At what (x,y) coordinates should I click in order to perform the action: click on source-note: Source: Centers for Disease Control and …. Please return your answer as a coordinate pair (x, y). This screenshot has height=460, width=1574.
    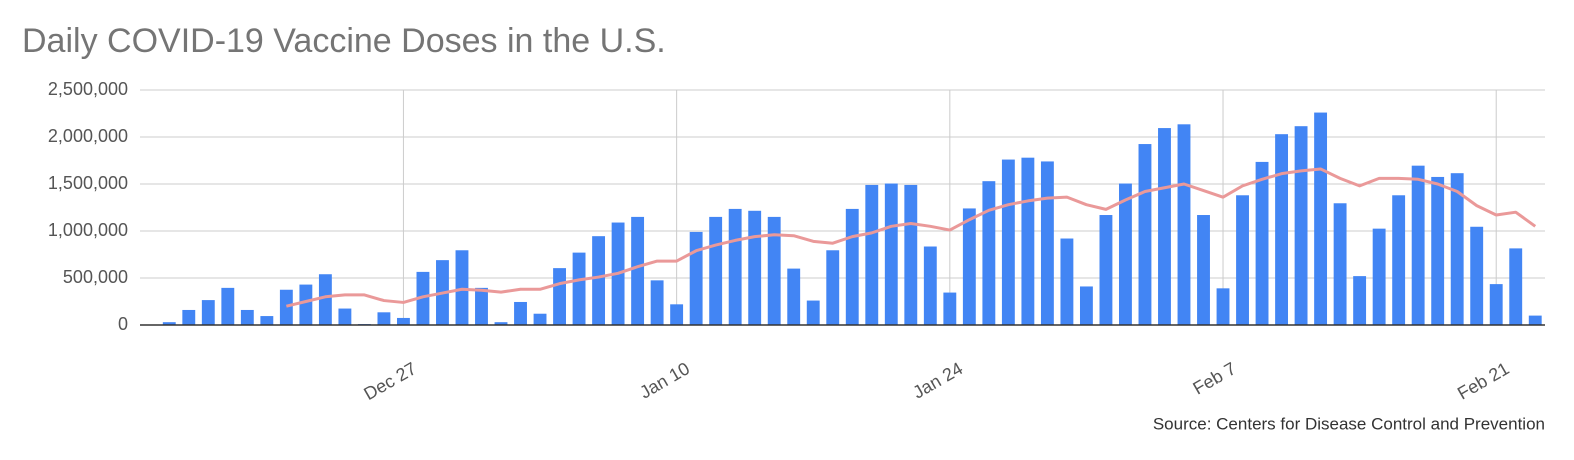
    Looking at the image, I should click on (1349, 423).